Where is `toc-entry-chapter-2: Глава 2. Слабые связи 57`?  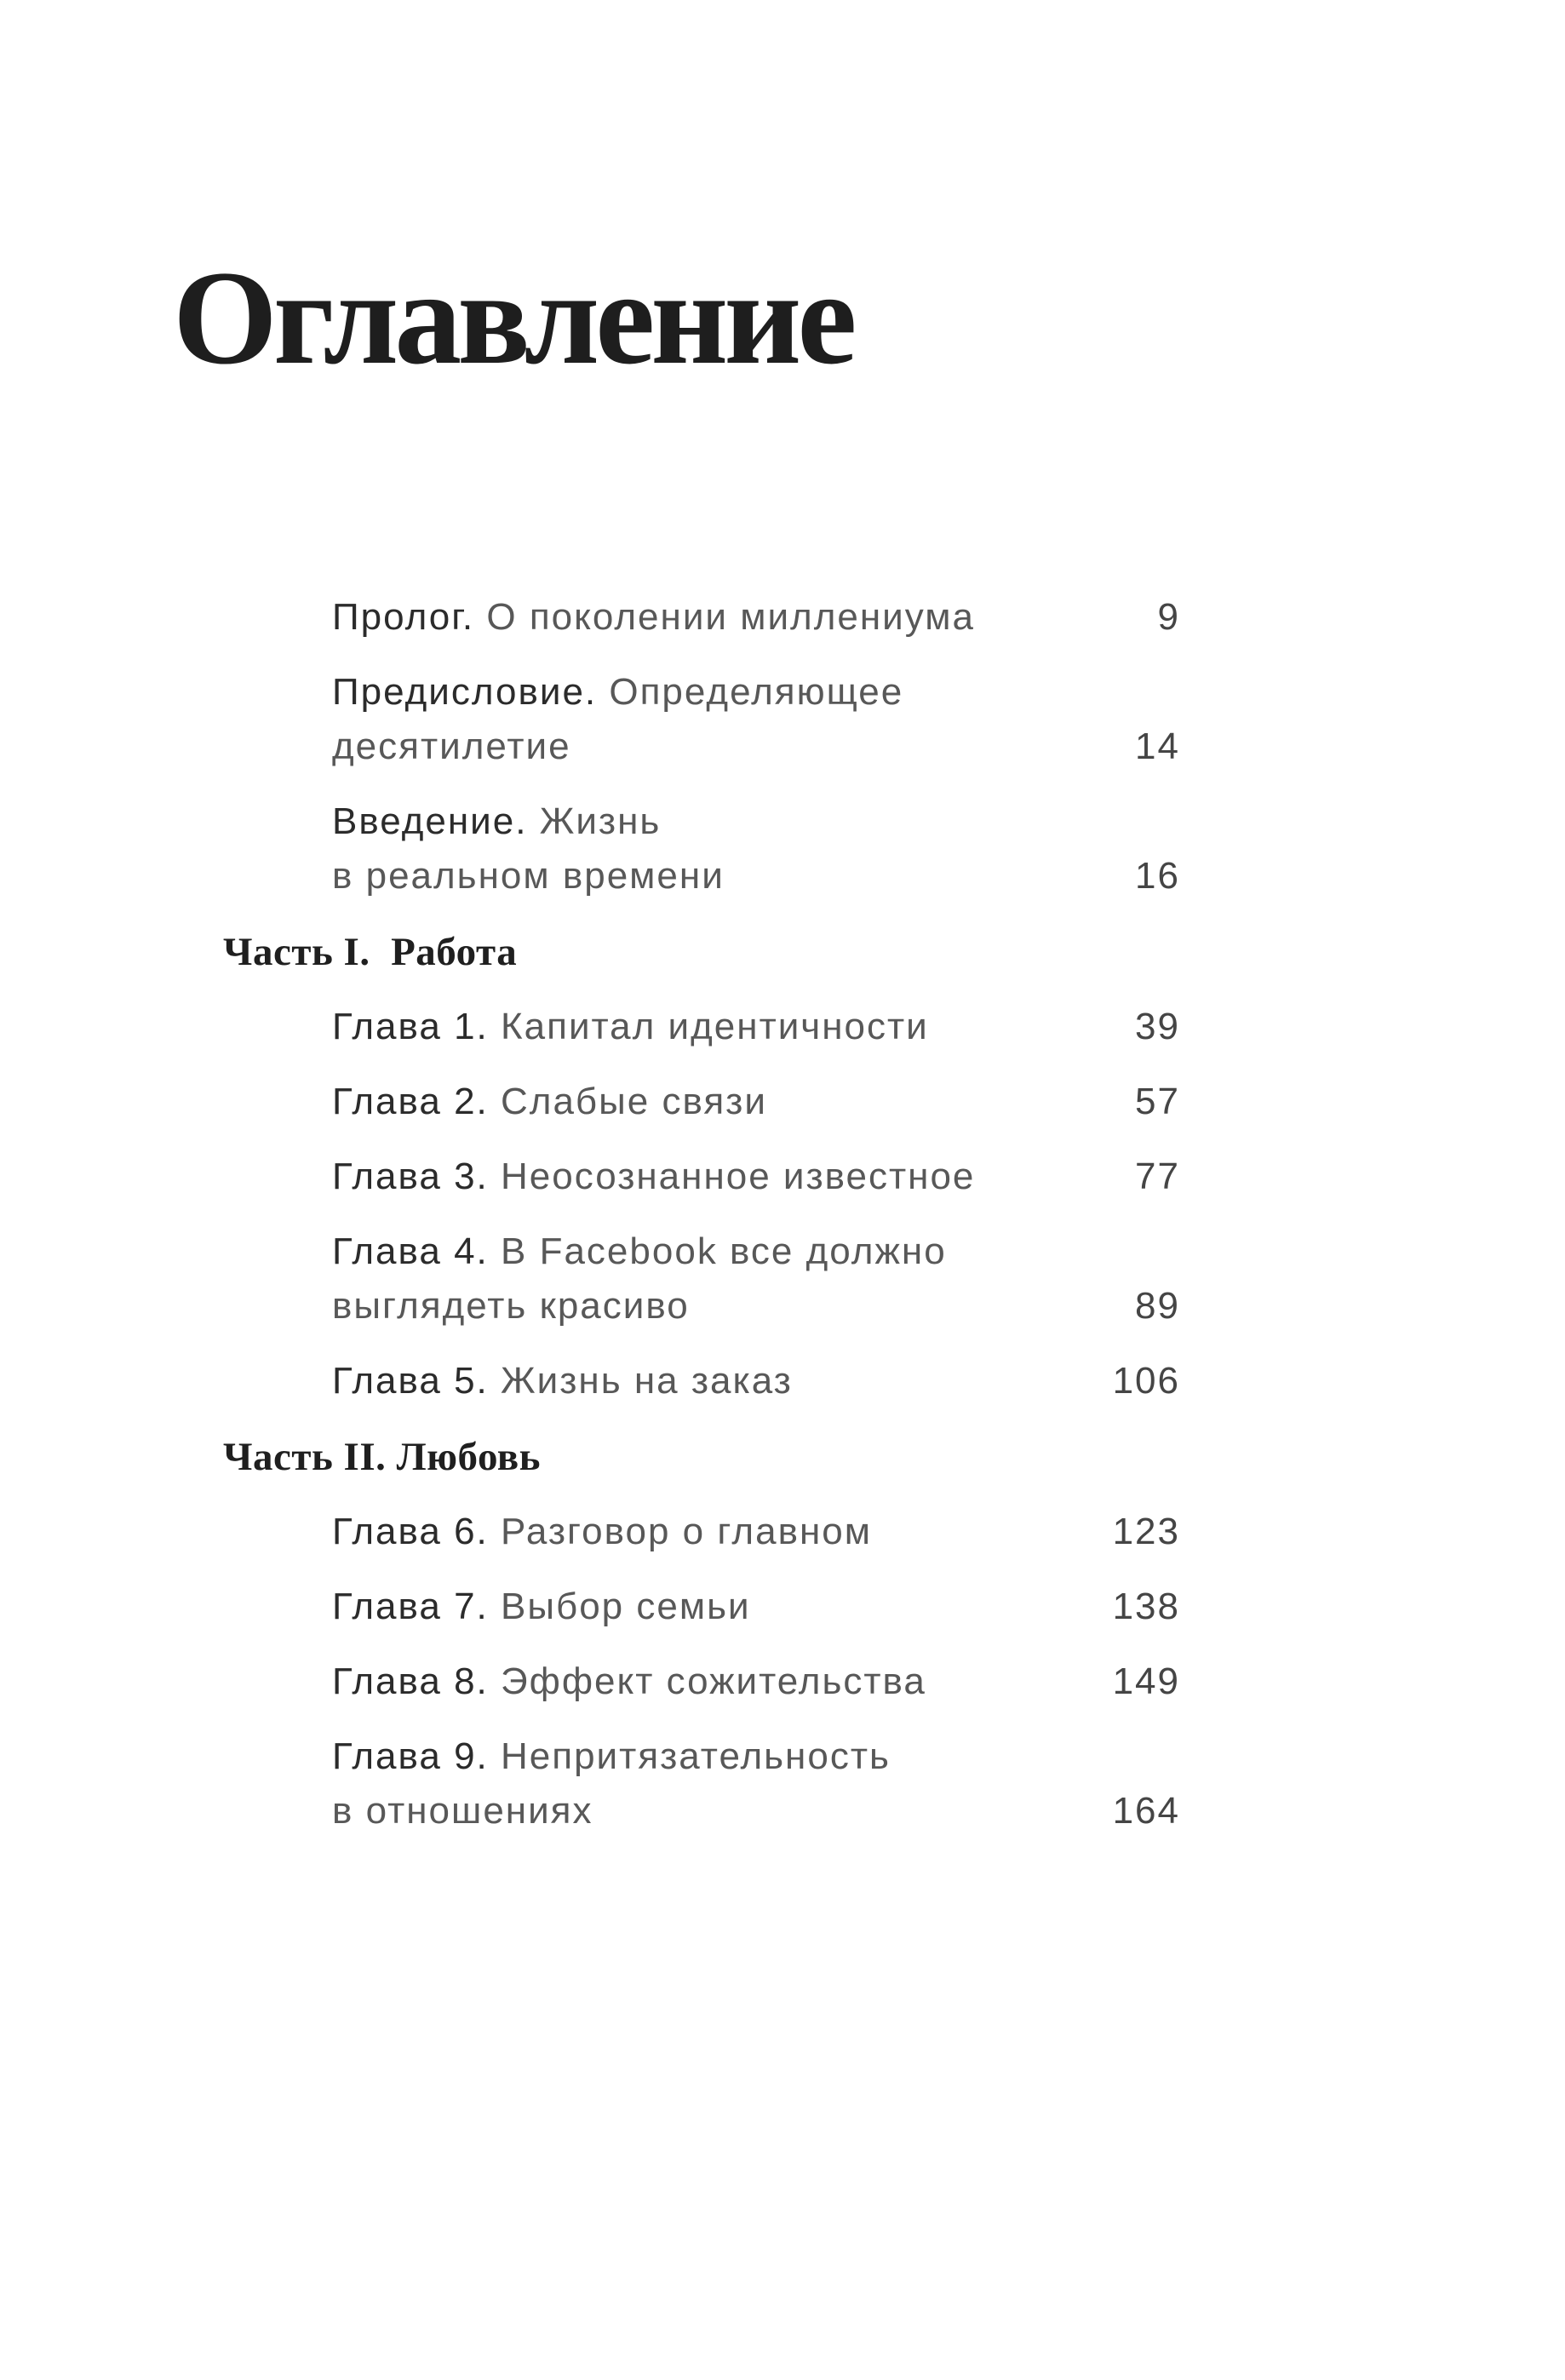 toc-entry-chapter-2: Глава 2. Слабые связи 57 is located at coordinates (756, 1102).